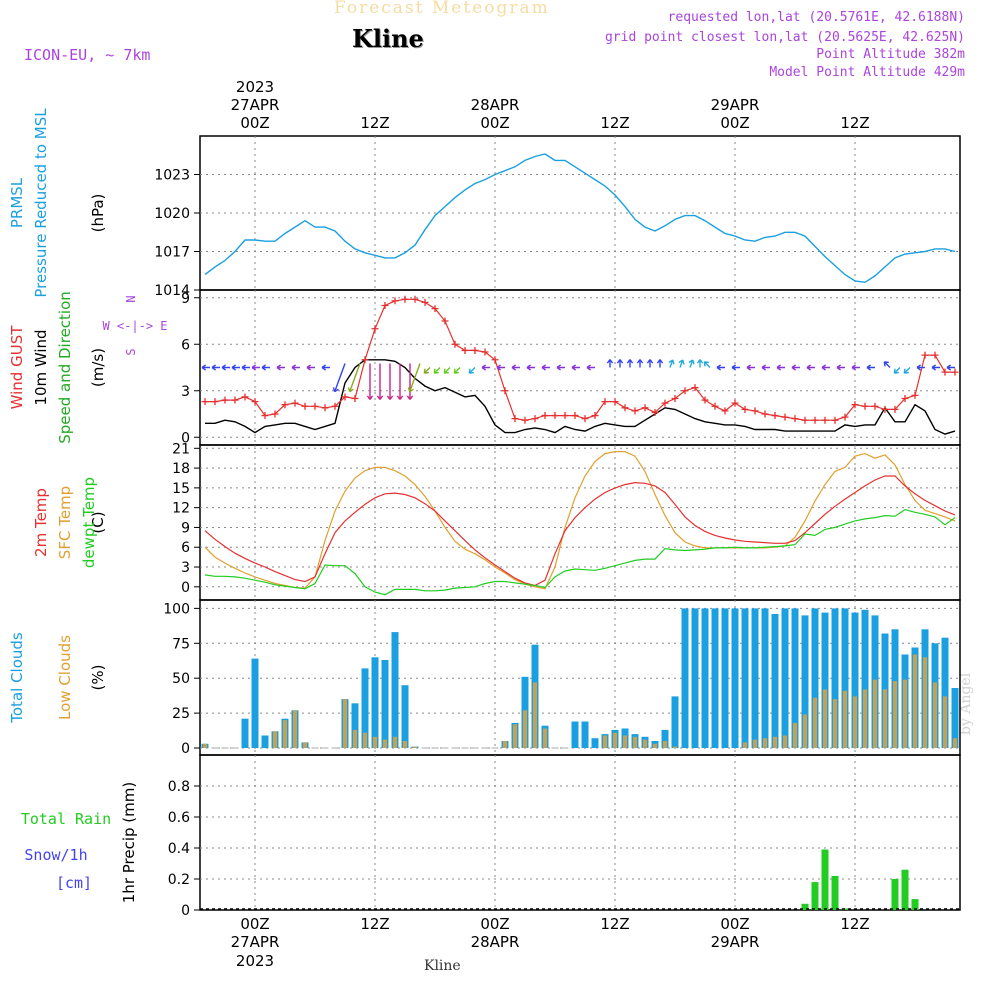 The height and width of the screenshot is (1000, 1000). I want to click on wind-side-label: 10m Wind, so click(41, 367).